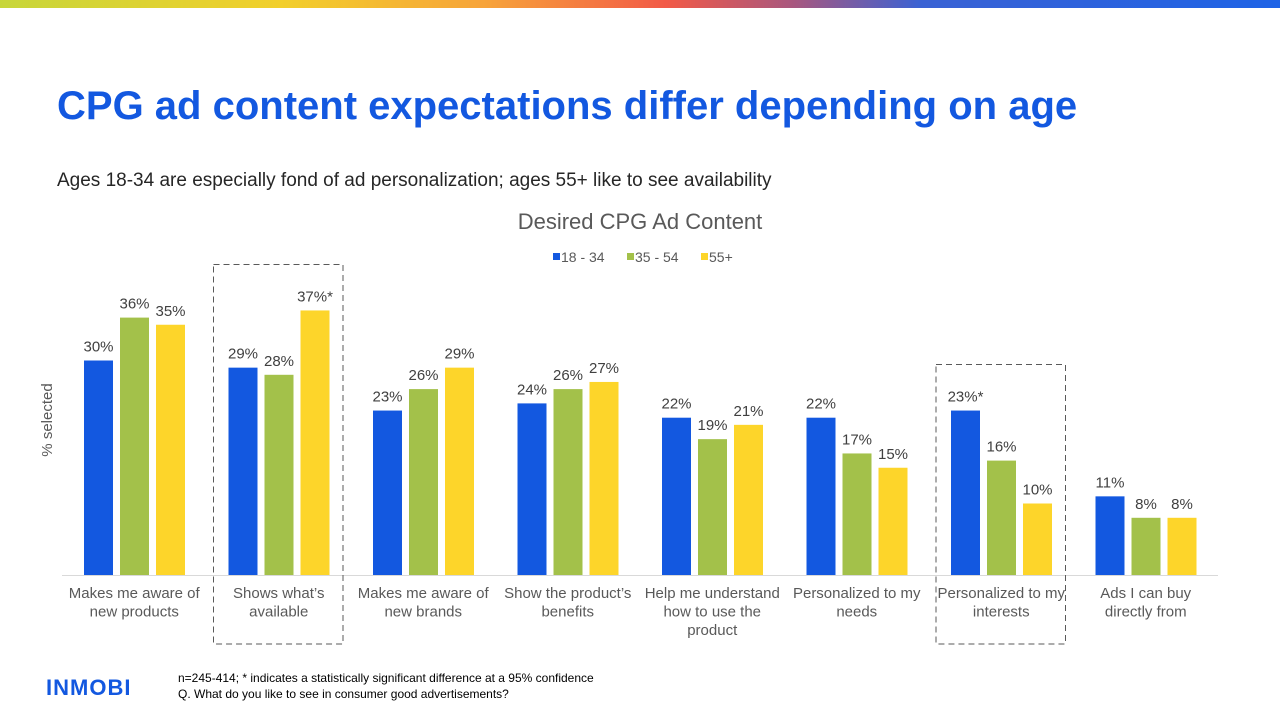  What do you see at coordinates (1037, 490) in the screenshot?
I see `data-label-6-2: 10%` at bounding box center [1037, 490].